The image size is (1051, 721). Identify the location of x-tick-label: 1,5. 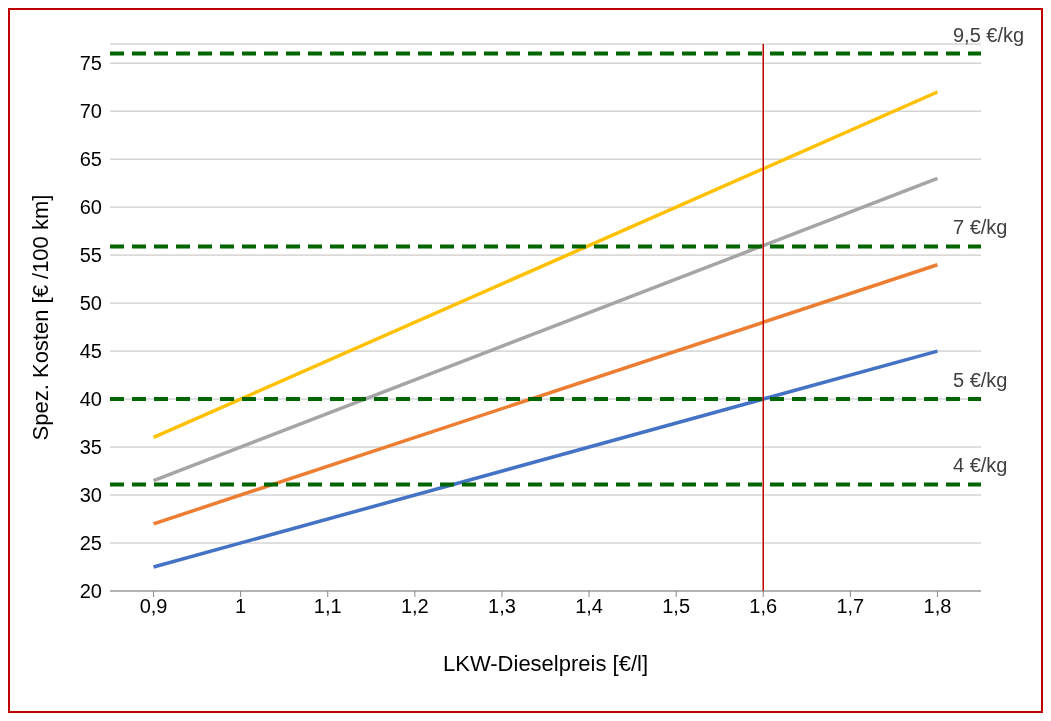
(676, 606).